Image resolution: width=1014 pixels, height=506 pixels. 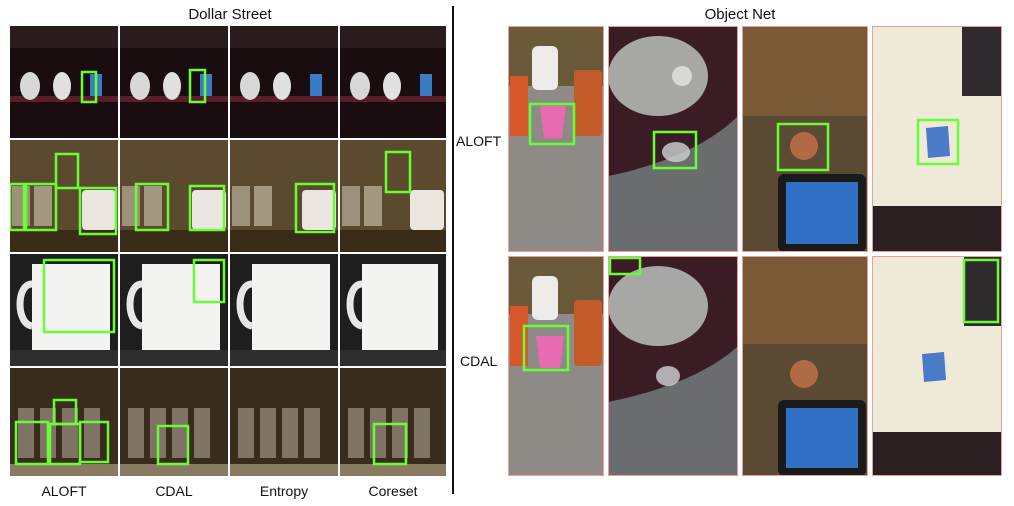 What do you see at coordinates (393, 196) in the screenshot?
I see `ds-r2-coreset` at bounding box center [393, 196].